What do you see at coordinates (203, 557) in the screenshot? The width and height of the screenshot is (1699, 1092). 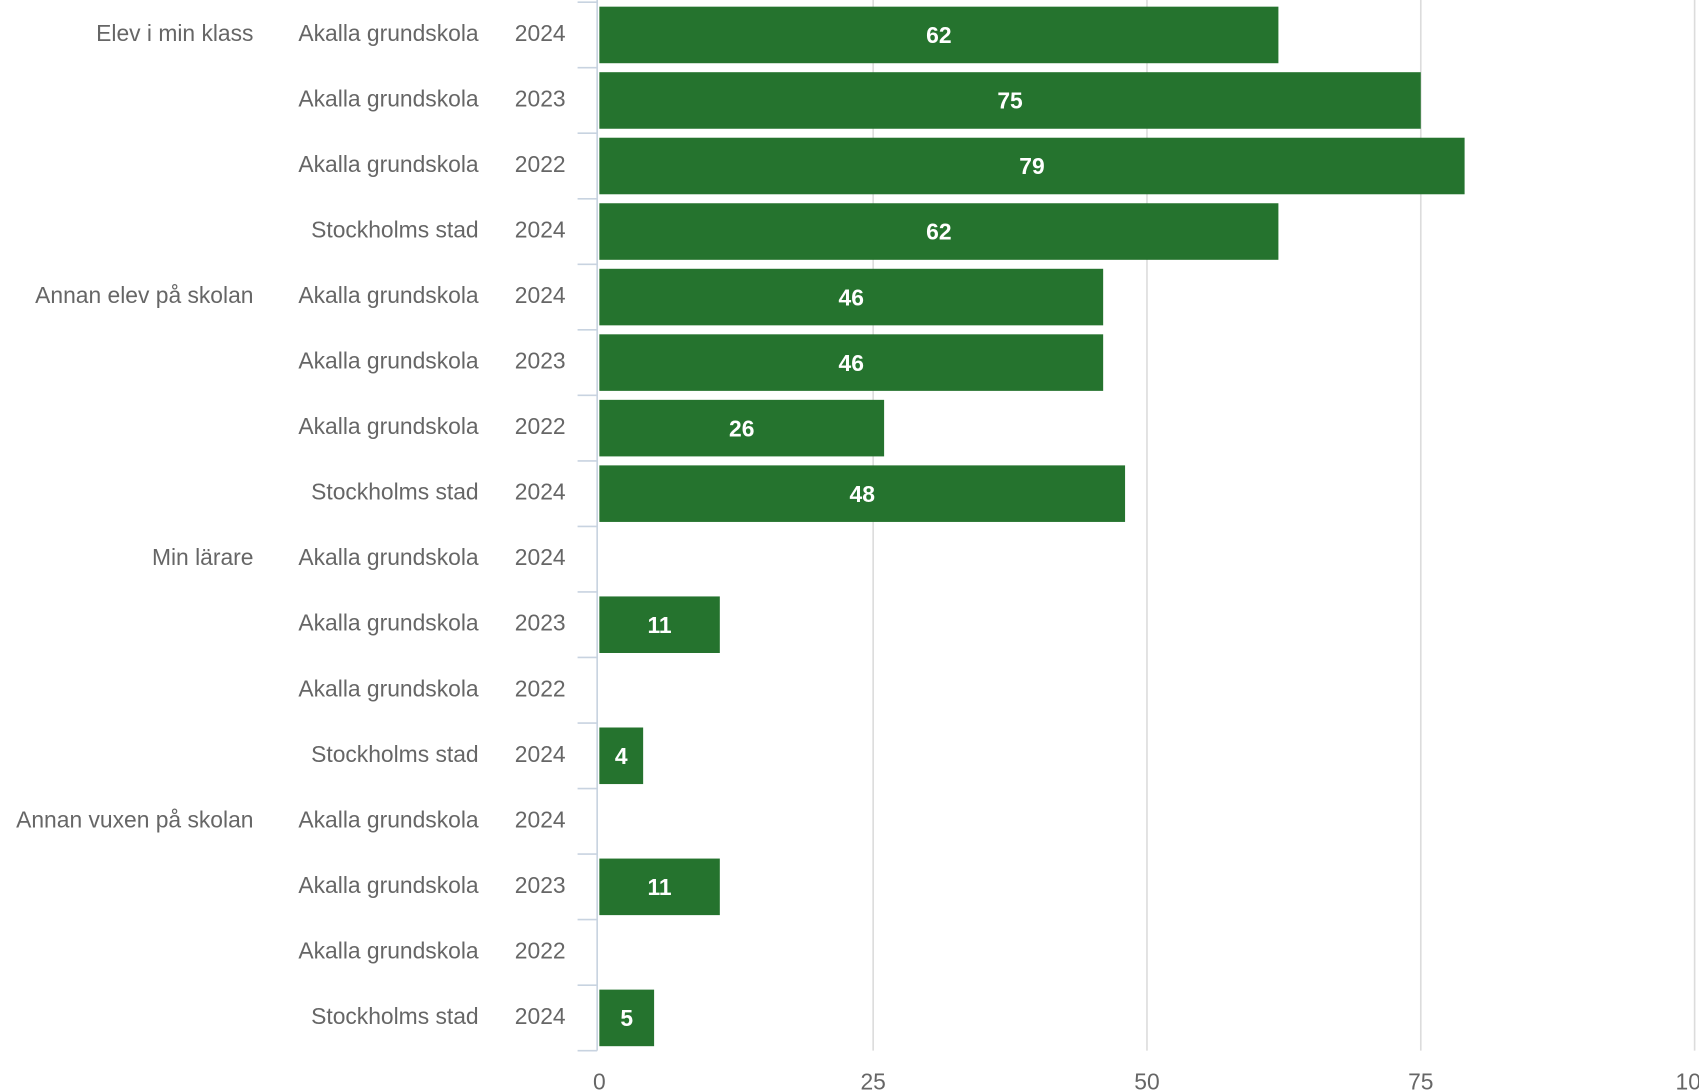 I see `group-label: Min lärare` at bounding box center [203, 557].